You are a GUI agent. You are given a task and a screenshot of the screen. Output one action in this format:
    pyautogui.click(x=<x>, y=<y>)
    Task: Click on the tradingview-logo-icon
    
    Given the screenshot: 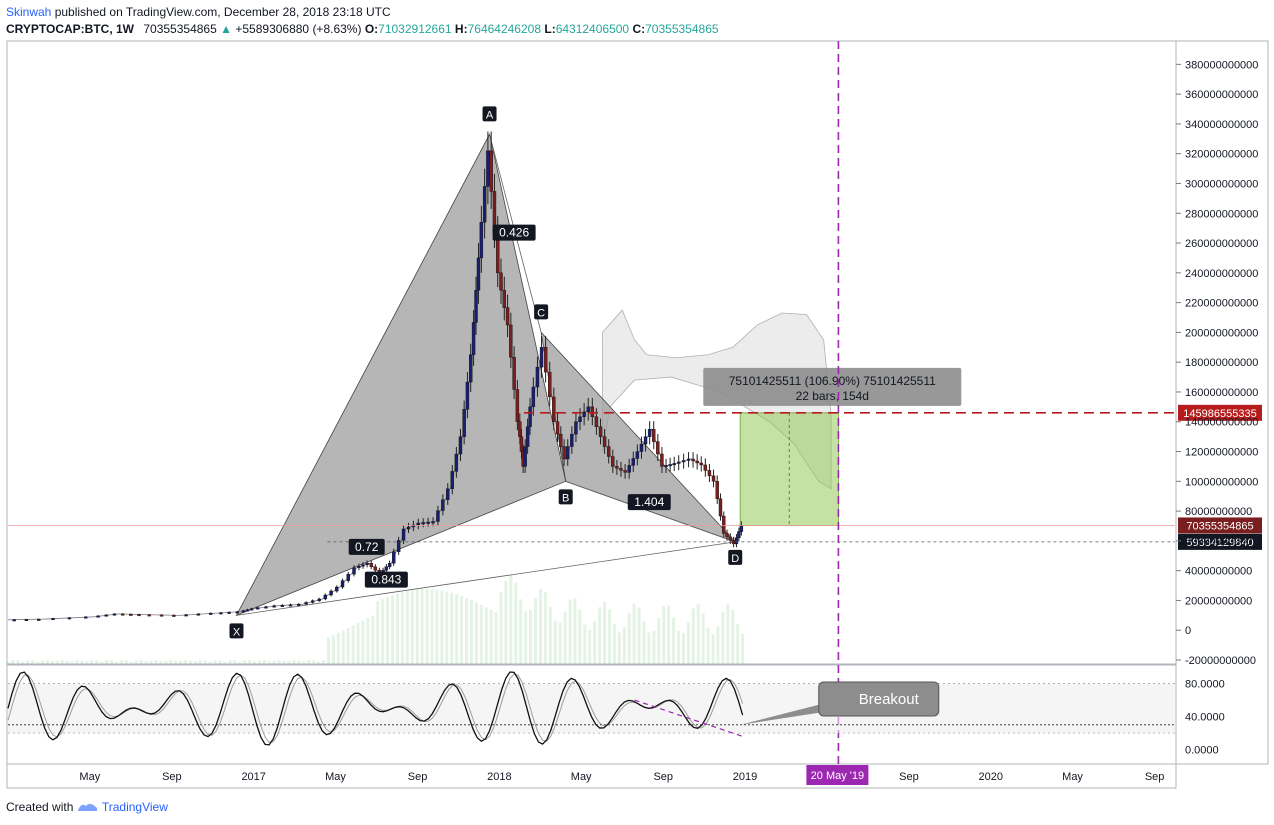 What is the action you would take?
    pyautogui.click(x=87, y=807)
    